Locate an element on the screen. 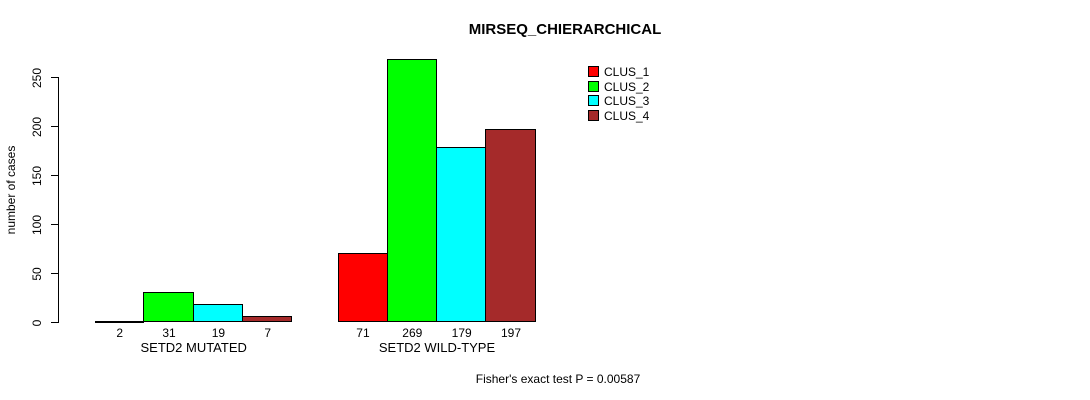 This screenshot has width=1090, height=400. y-tick-label: 0 is located at coordinates (37, 322).